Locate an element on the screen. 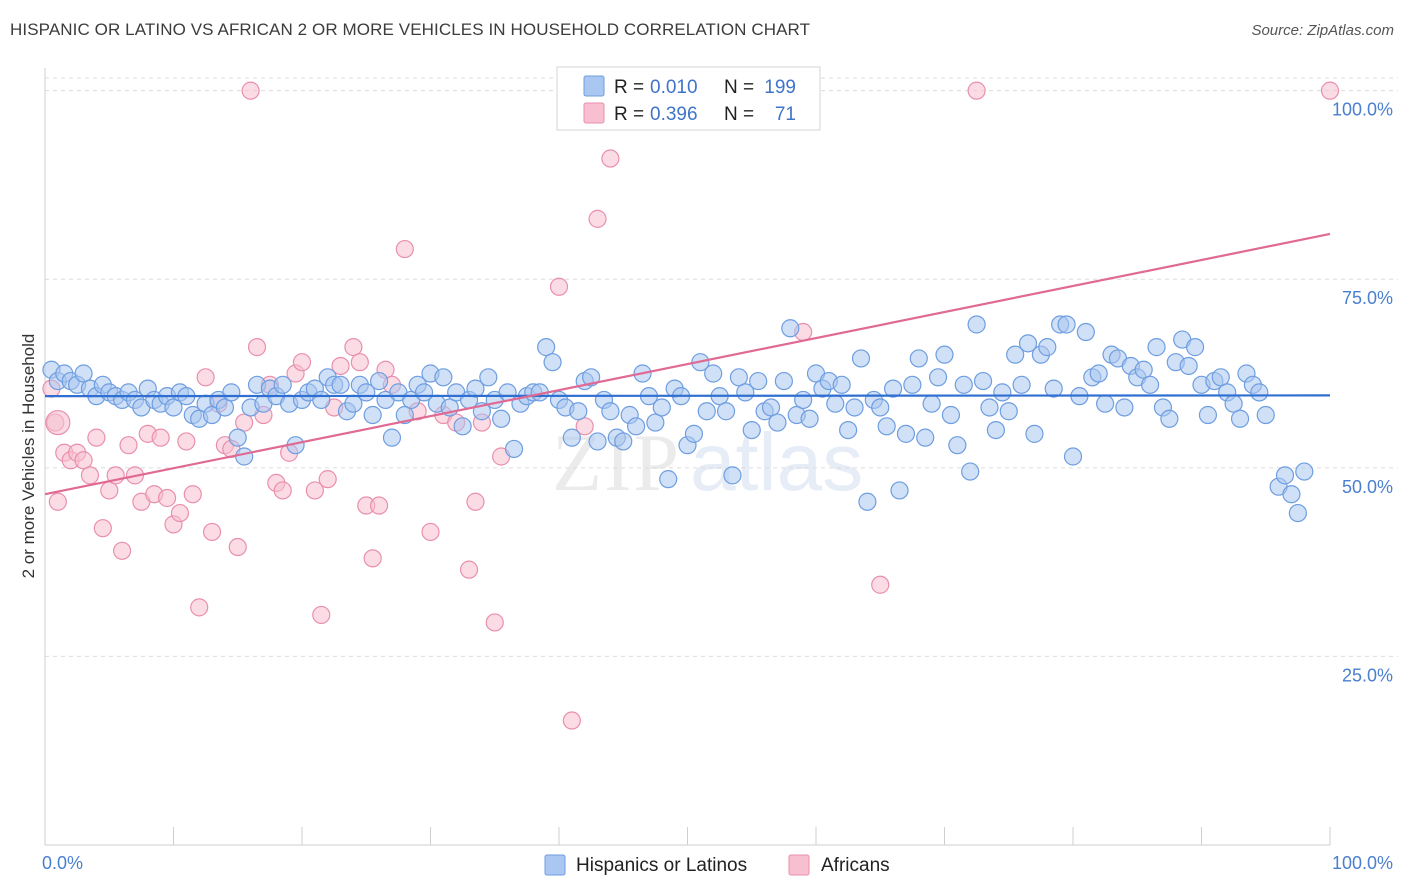 Image resolution: width=1406 pixels, height=892 pixels. y-axis-title: 2 or more Vehicles in Household is located at coordinates (28, 456).